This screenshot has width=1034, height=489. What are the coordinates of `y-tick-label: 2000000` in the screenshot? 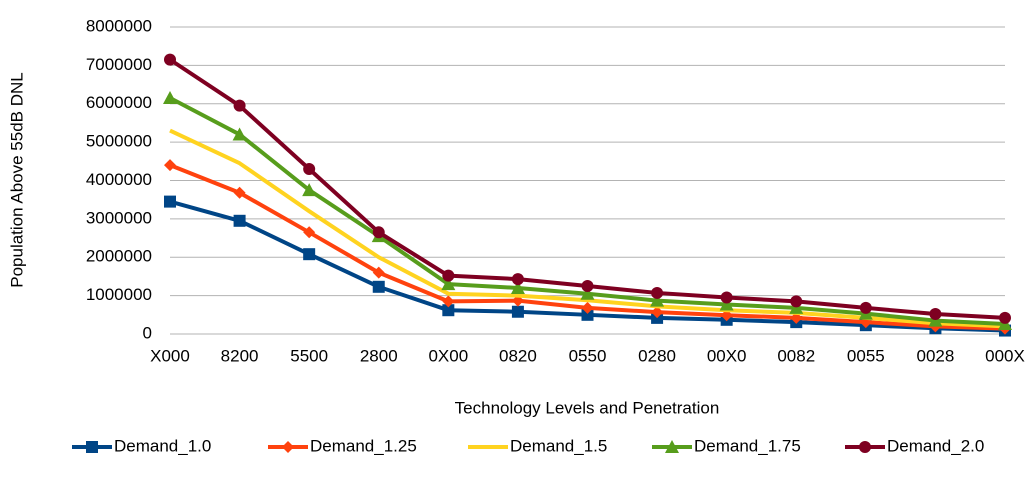 It's located at (119, 256).